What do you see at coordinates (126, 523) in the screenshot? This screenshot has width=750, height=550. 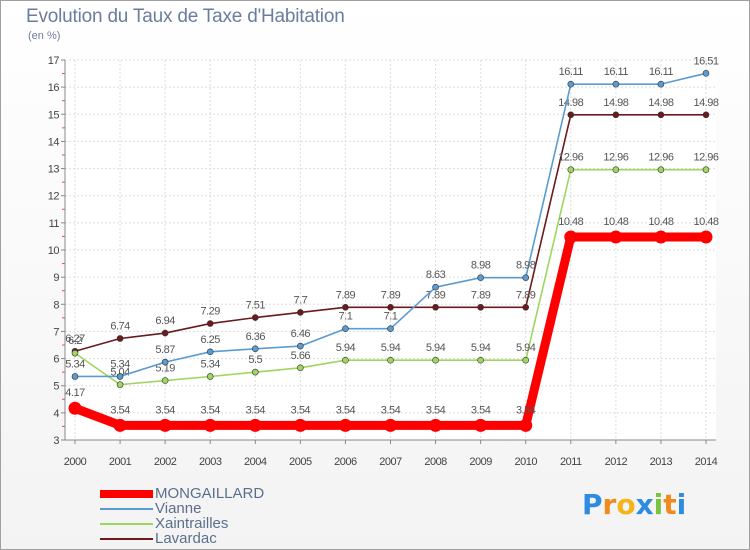 I see `legend-swatch-xaintrailles` at bounding box center [126, 523].